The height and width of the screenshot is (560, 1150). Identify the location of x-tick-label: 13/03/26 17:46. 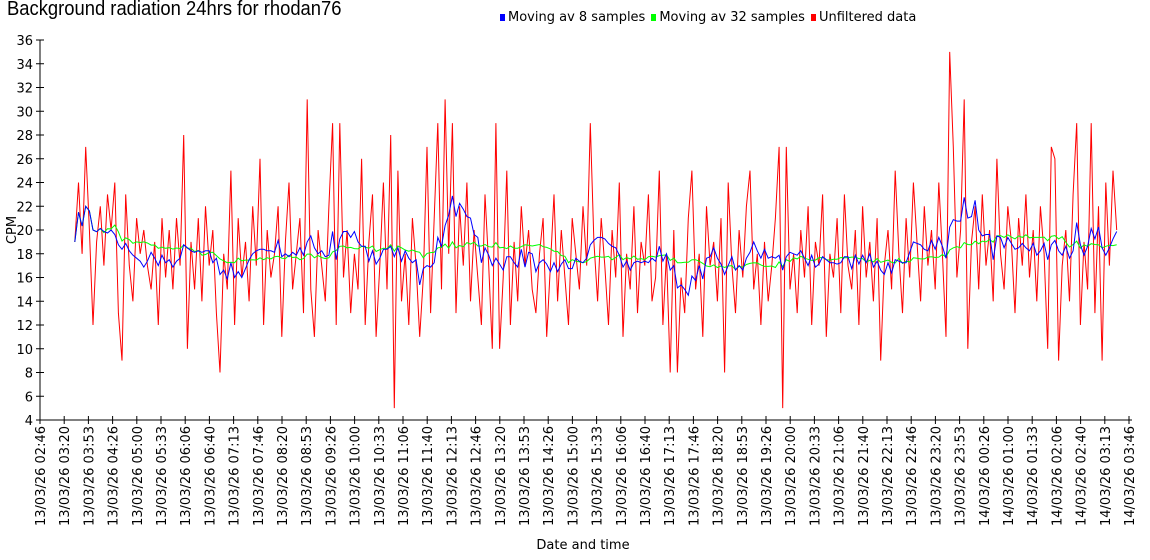
(694, 476).